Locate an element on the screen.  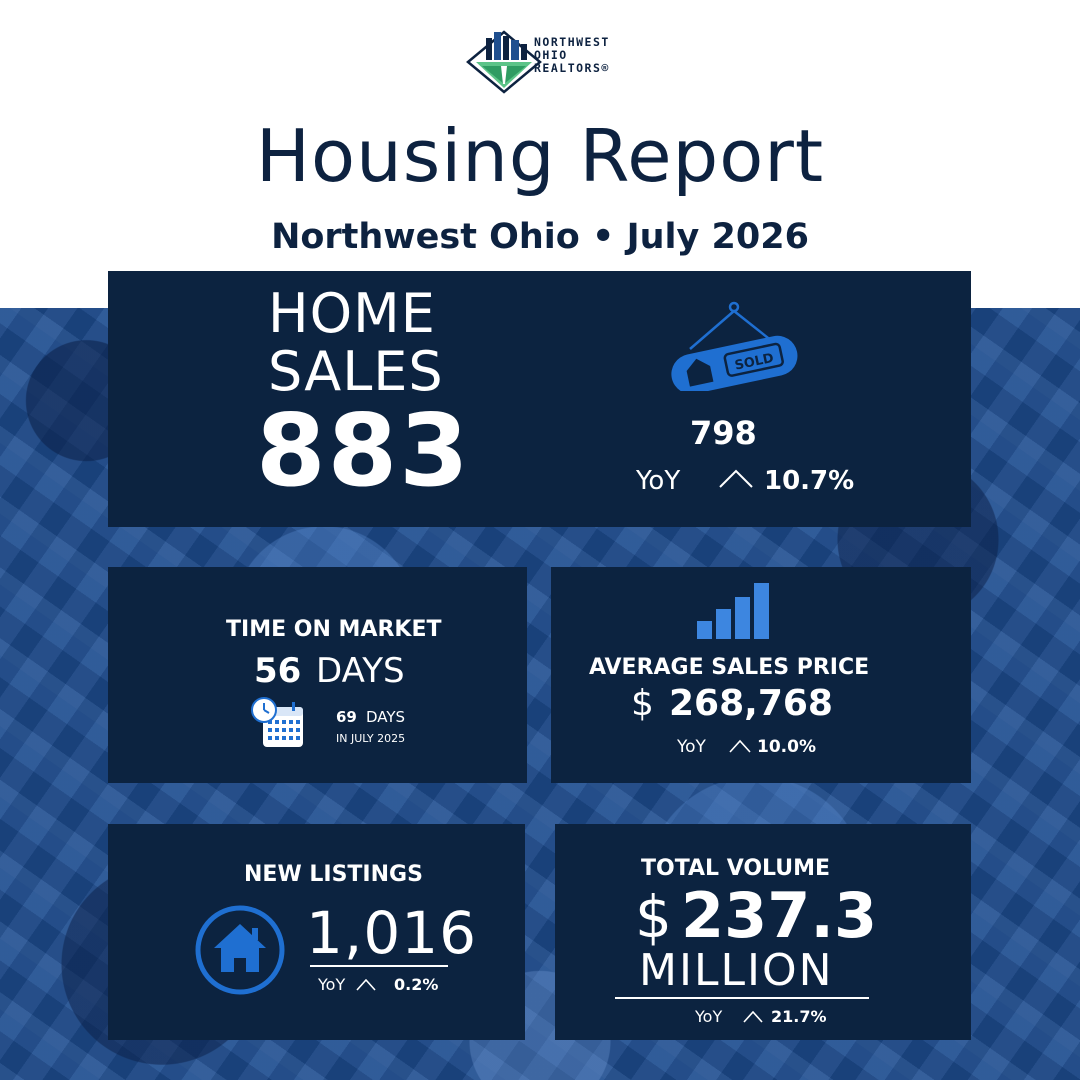
home-sales-label-line-1: HOME is located at coordinates (352, 313).